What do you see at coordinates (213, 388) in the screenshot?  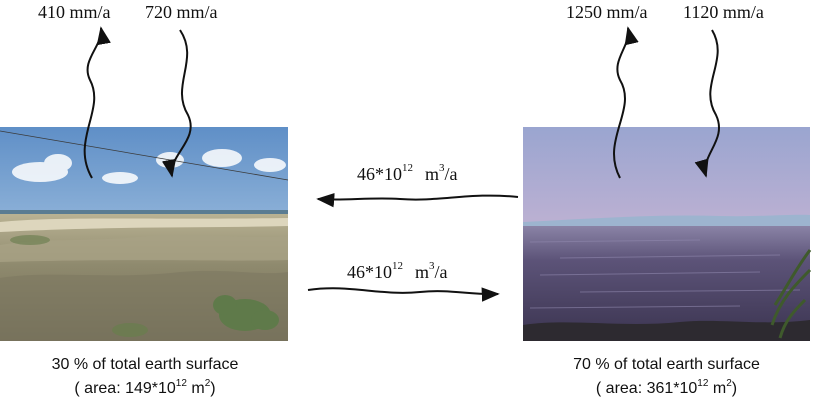 I see `land-area-suffix: )` at bounding box center [213, 388].